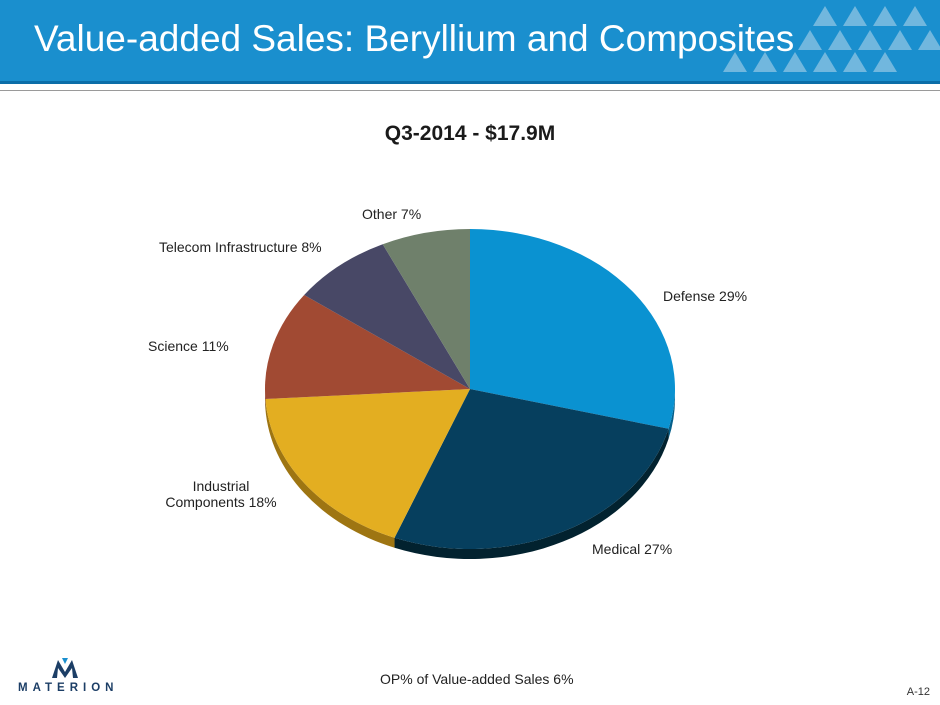  Describe the element at coordinates (240, 247) in the screenshot. I see `slice-label-telecom: Telecom Infrastructure 8%` at that location.